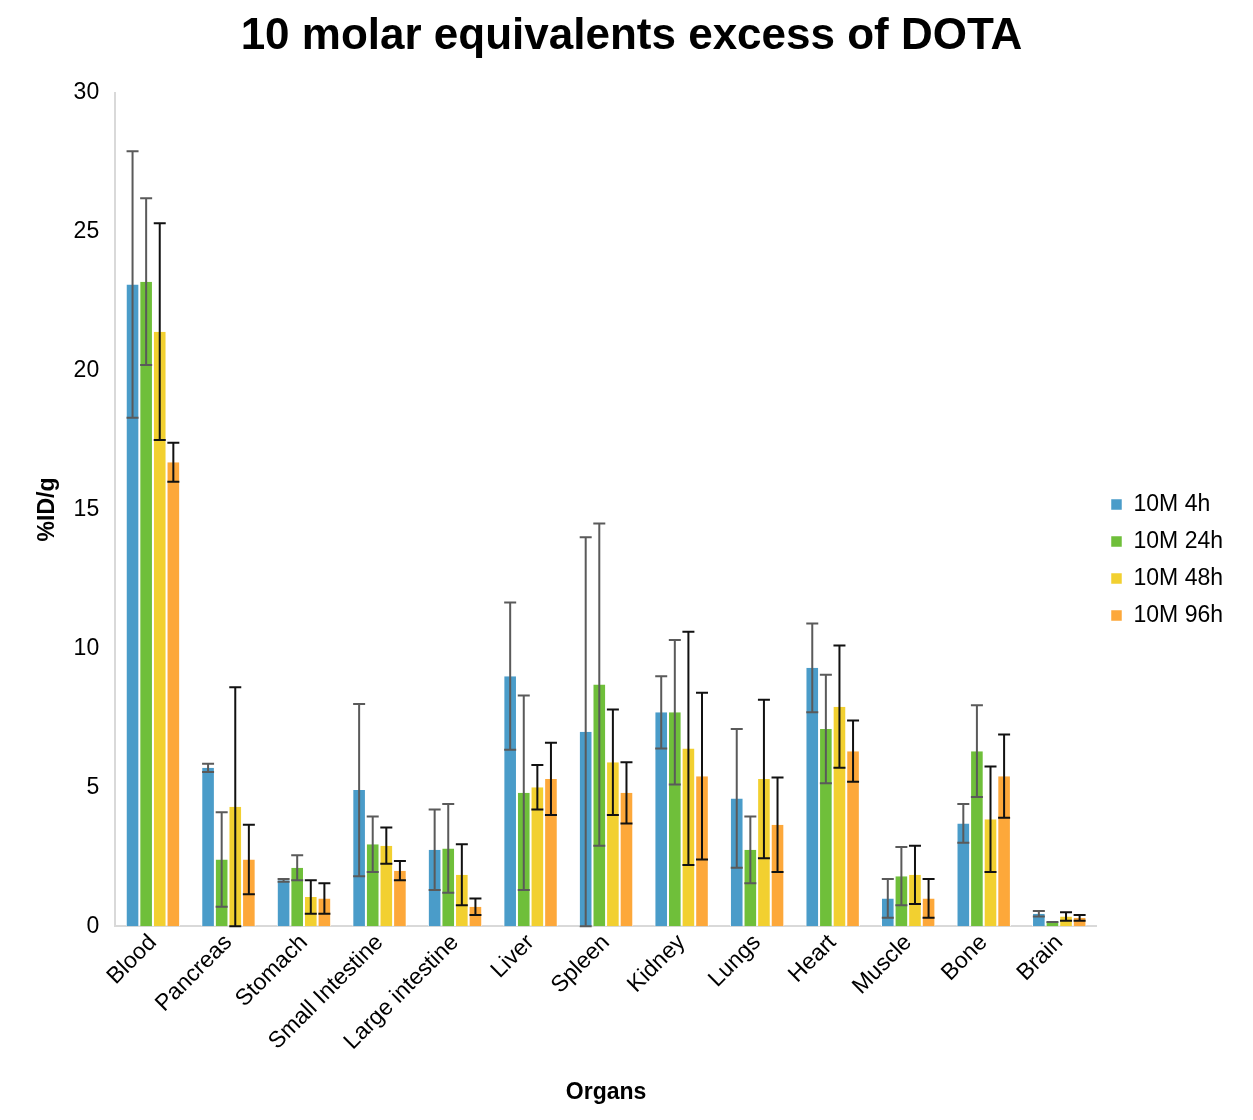 This screenshot has width=1253, height=1120. Describe the element at coordinates (86, 230) in the screenshot. I see `y-tick-label: 25` at that location.